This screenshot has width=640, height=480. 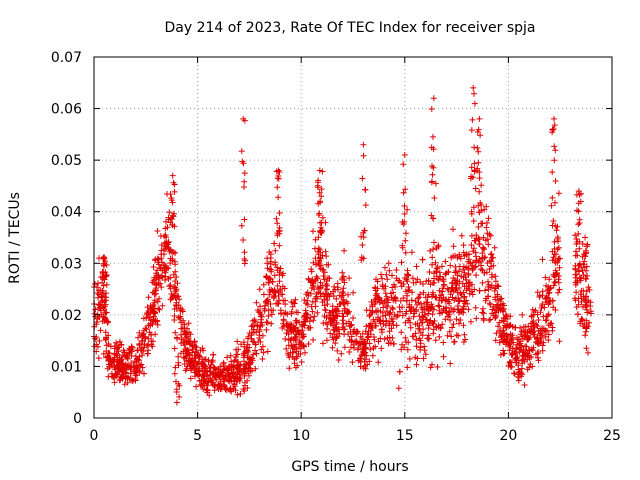 I want to click on y-axis-label: ROTI / TECUs, so click(x=15, y=238).